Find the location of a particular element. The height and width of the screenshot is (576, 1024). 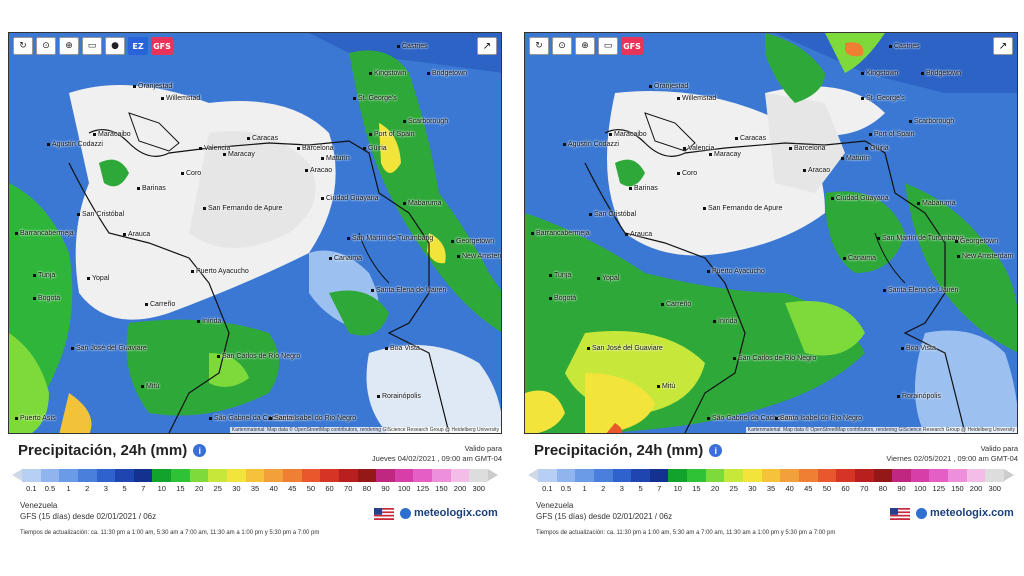

scale-tick-label: 0.5 is located at coordinates (566, 488).